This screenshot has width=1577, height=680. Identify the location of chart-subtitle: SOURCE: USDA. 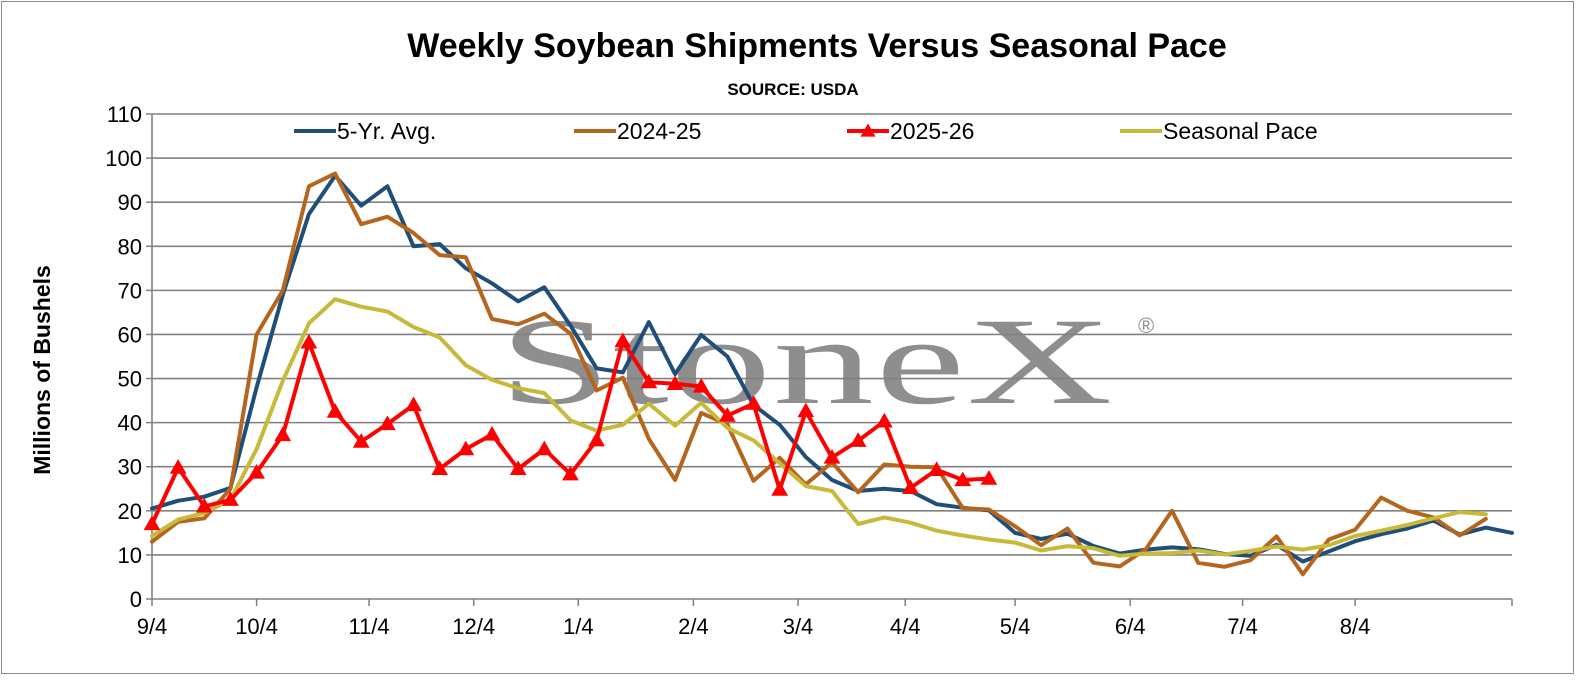
(792, 89).